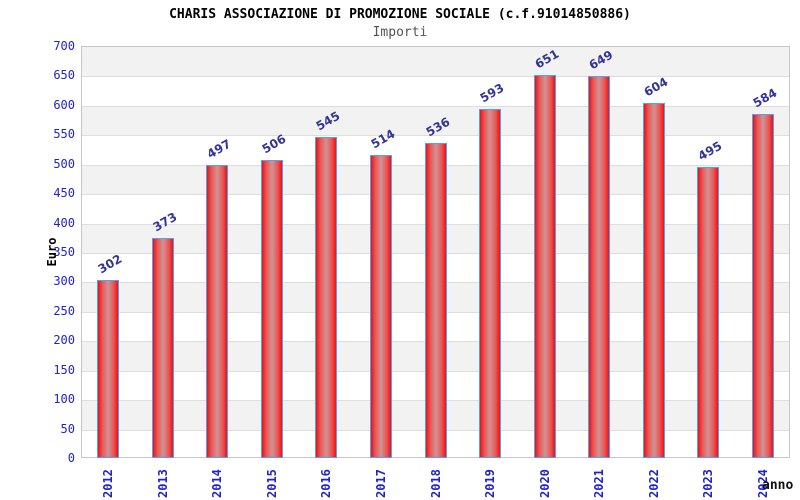 Image resolution: width=800 pixels, height=500 pixels. I want to click on bar-2013, so click(162, 348).